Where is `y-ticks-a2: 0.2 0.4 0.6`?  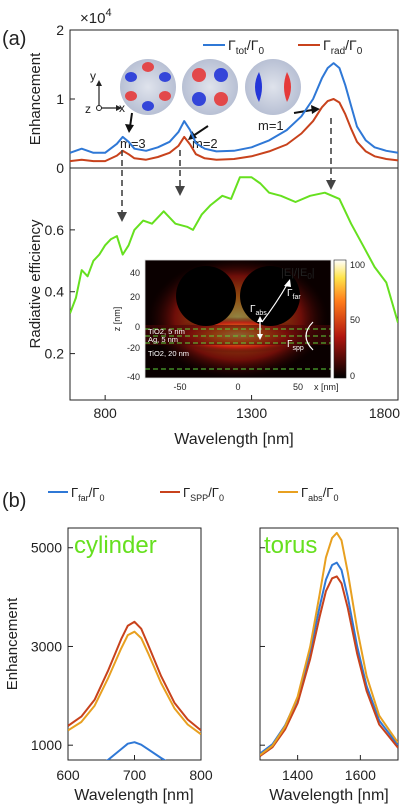
y-ticks-a2: 0.2 0.4 0.6 is located at coordinates (60, 292).